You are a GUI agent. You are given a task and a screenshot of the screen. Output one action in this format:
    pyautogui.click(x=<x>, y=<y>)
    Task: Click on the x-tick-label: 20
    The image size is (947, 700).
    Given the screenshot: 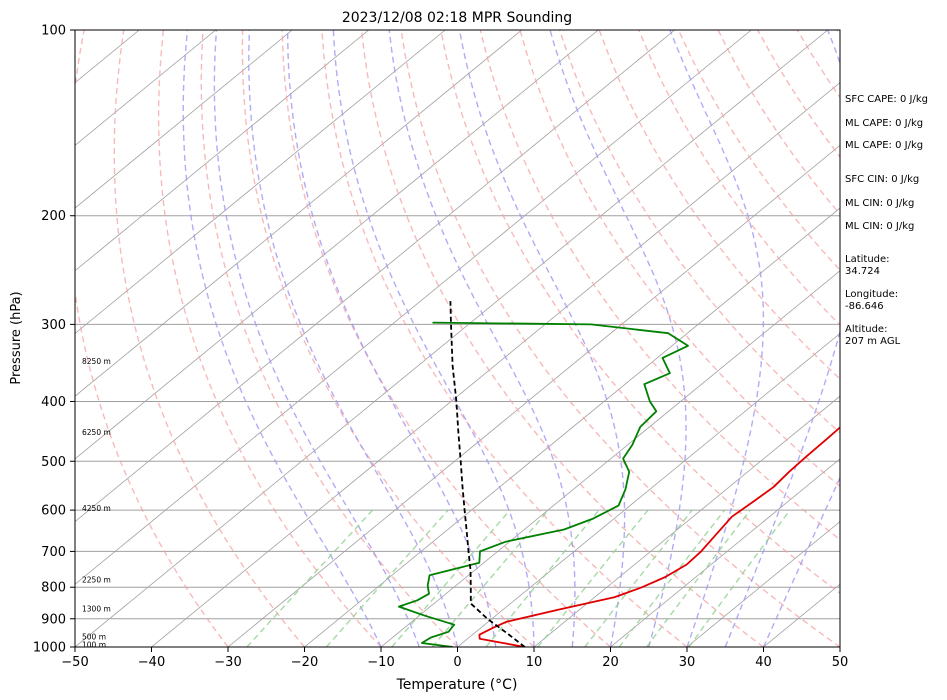 What is the action you would take?
    pyautogui.click(x=610, y=662)
    